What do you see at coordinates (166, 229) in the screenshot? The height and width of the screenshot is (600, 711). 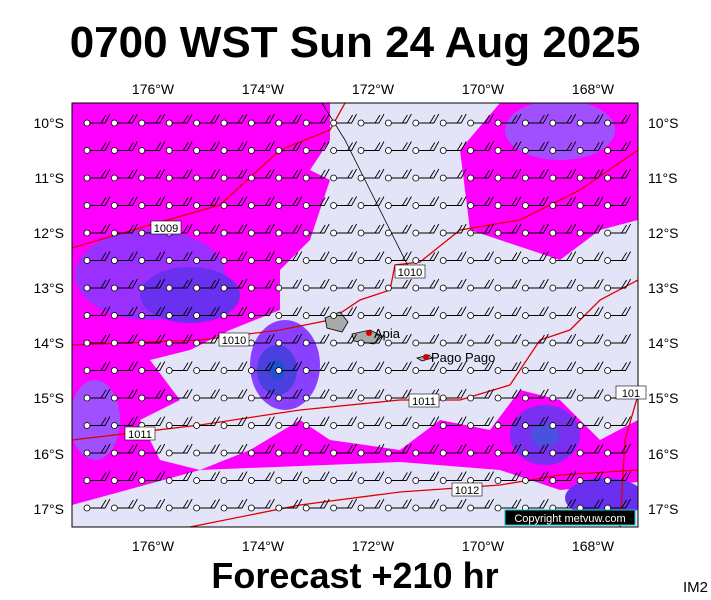 I see `isobar-label: 1009` at bounding box center [166, 229].